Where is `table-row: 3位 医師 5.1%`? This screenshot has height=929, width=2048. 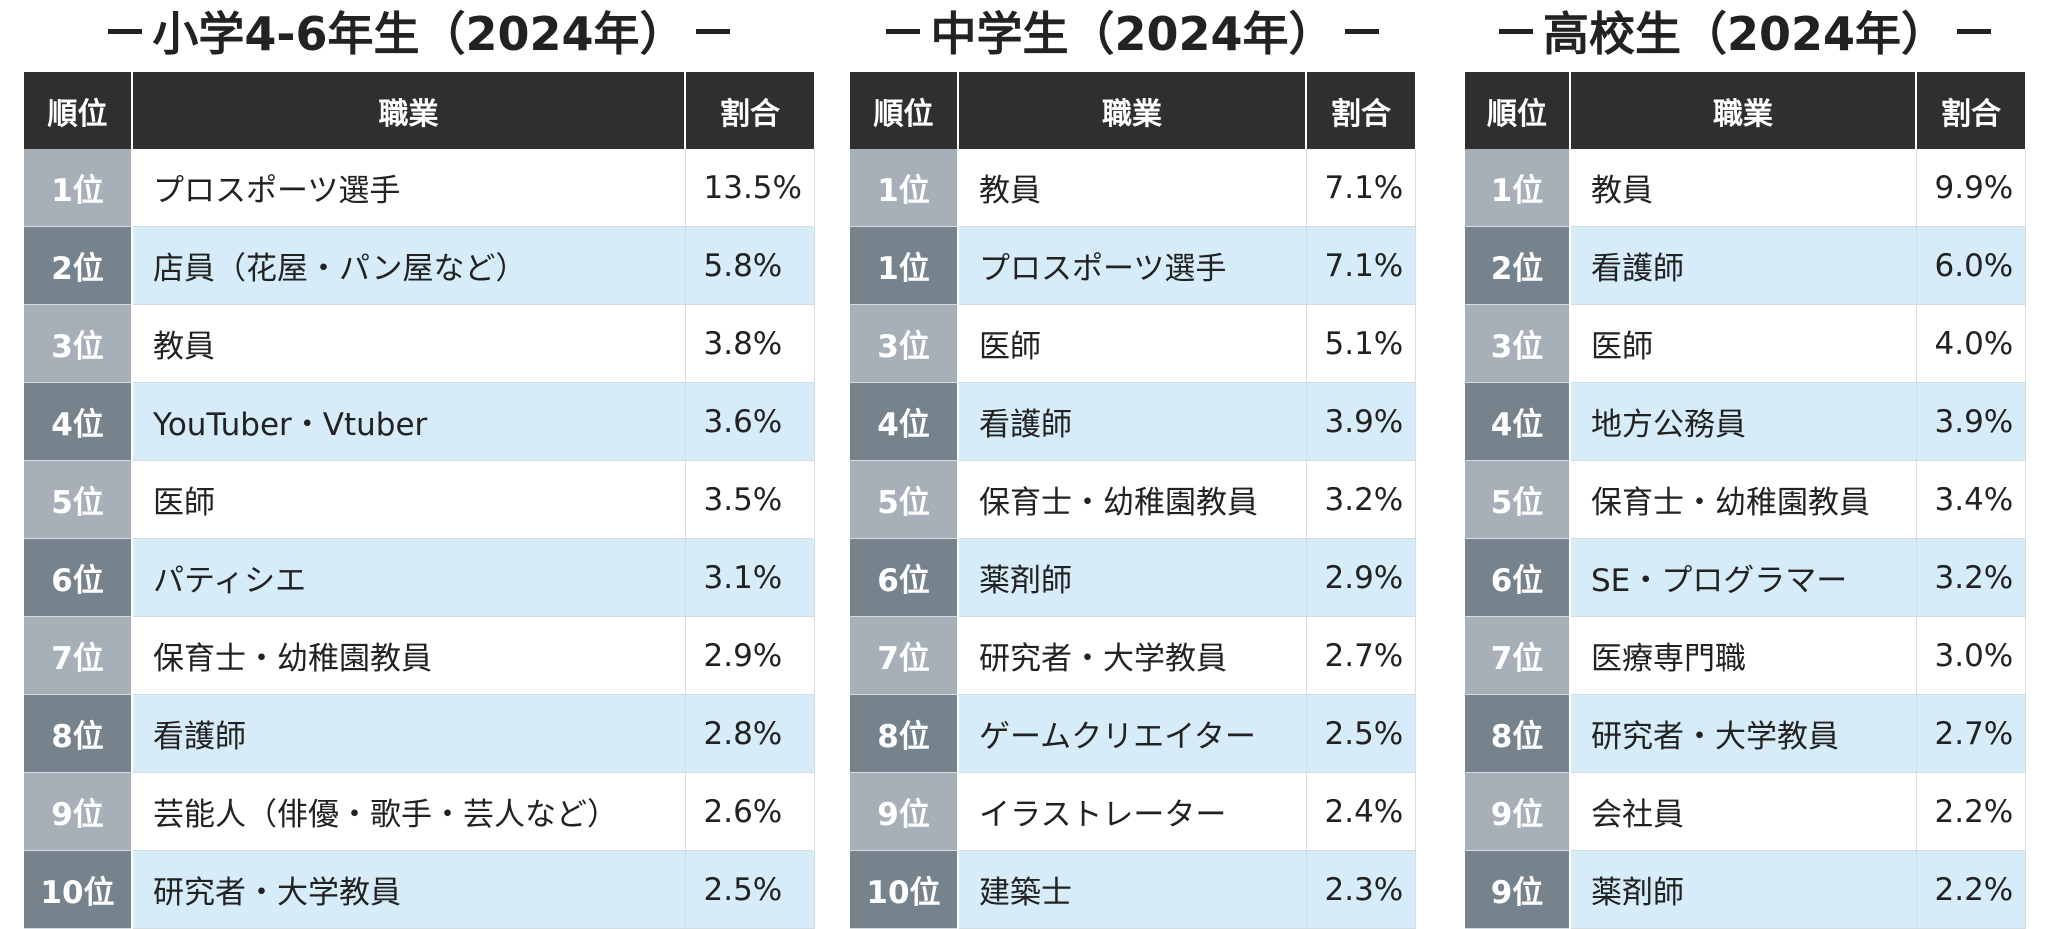 table-row: 3位 医師 5.1% is located at coordinates (1133, 343).